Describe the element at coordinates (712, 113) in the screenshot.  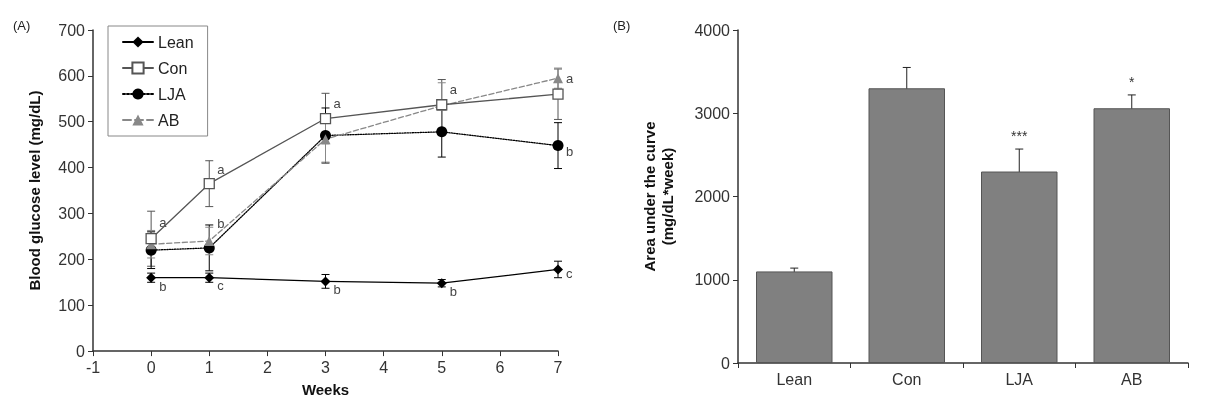
I see `y-tick-label: 3000` at that location.